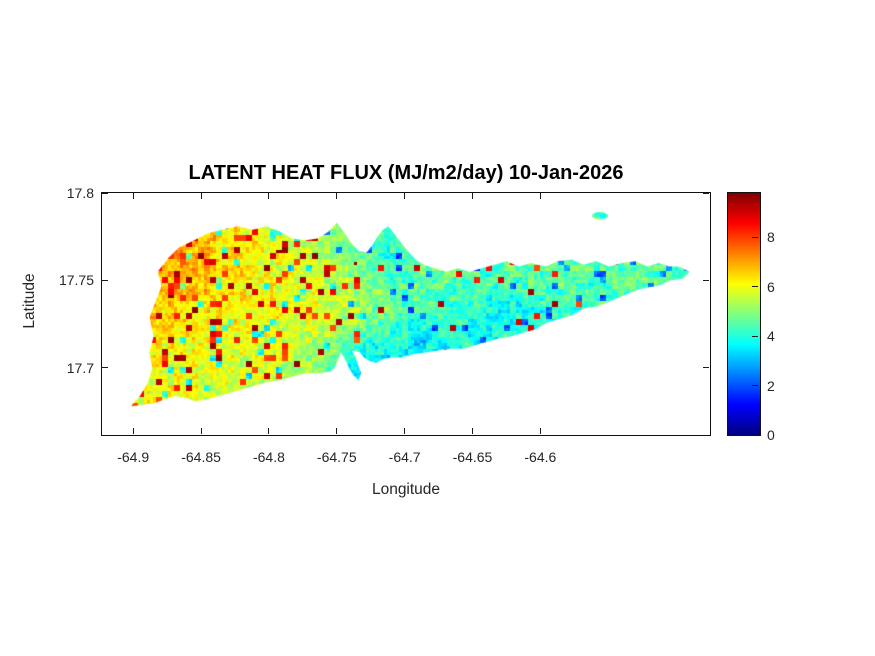 The image size is (875, 656). What do you see at coordinates (771, 237) in the screenshot?
I see `colorbar-tick-label: 8` at bounding box center [771, 237].